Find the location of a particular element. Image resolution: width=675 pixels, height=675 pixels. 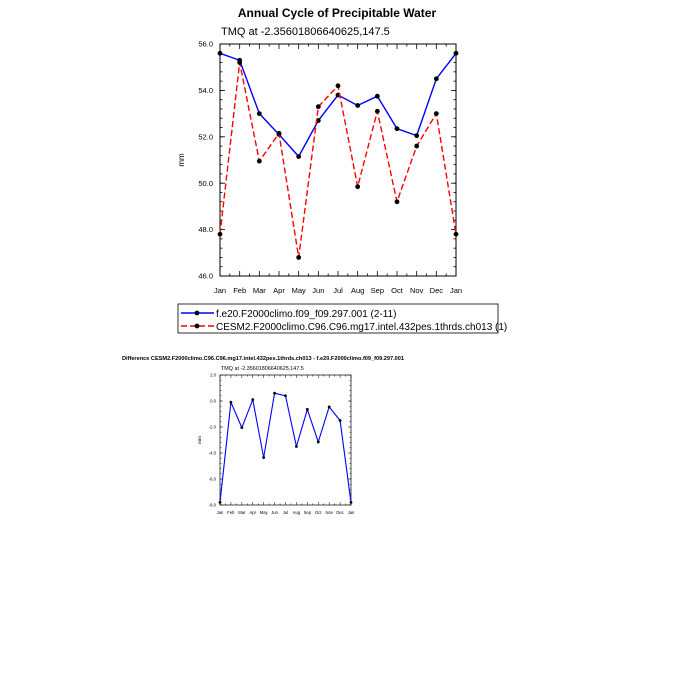

y-tick-label: -8.0 is located at coordinates (213, 504).